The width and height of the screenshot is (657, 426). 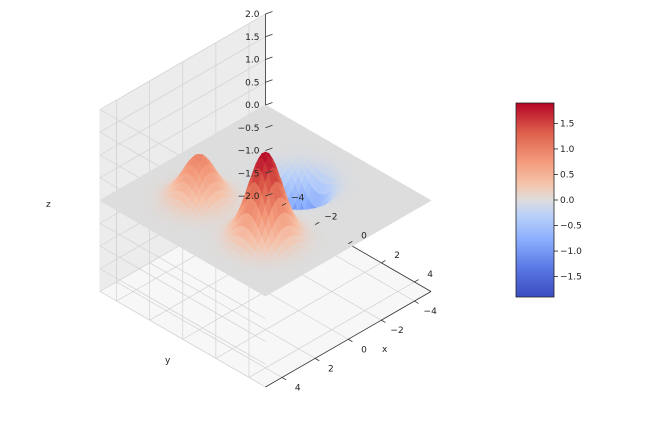 What do you see at coordinates (298, 389) in the screenshot?
I see `y-tick-label: 4` at bounding box center [298, 389].